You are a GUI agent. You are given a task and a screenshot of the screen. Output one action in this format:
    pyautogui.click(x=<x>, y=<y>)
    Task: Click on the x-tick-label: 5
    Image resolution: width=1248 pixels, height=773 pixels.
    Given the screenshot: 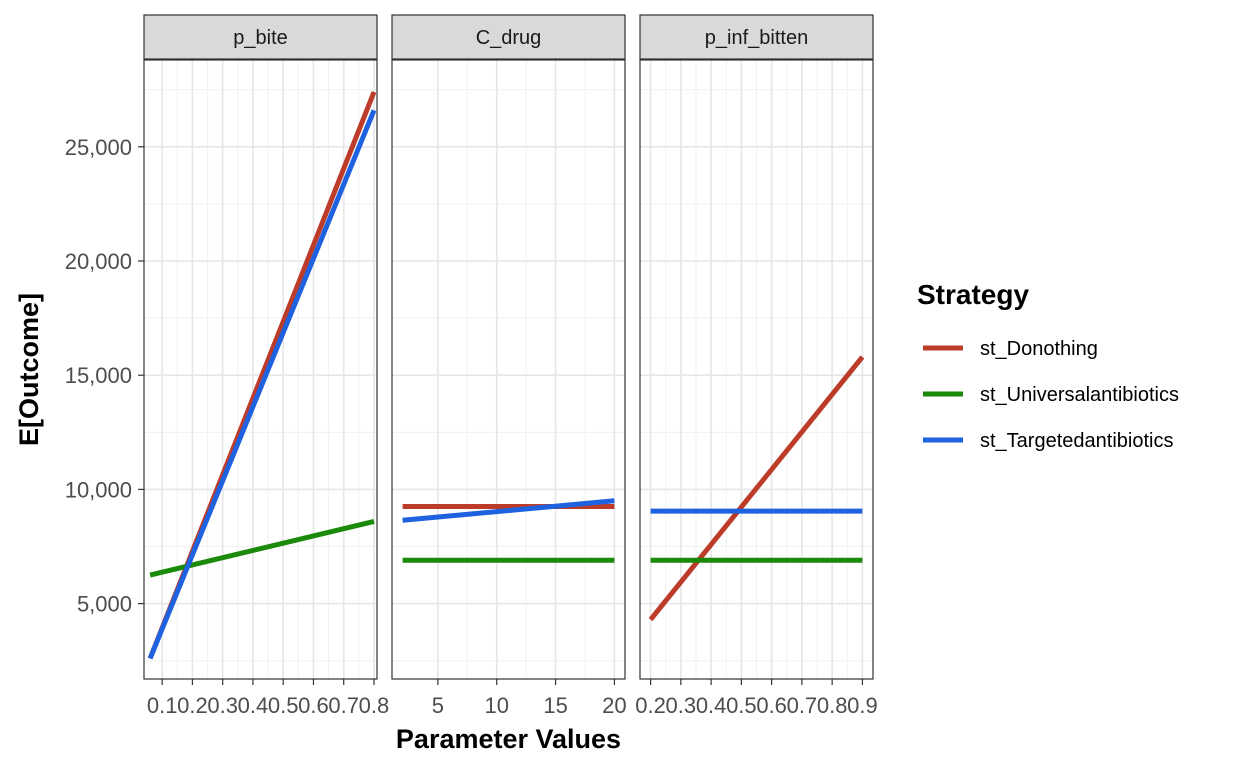 What is the action you would take?
    pyautogui.click(x=438, y=705)
    